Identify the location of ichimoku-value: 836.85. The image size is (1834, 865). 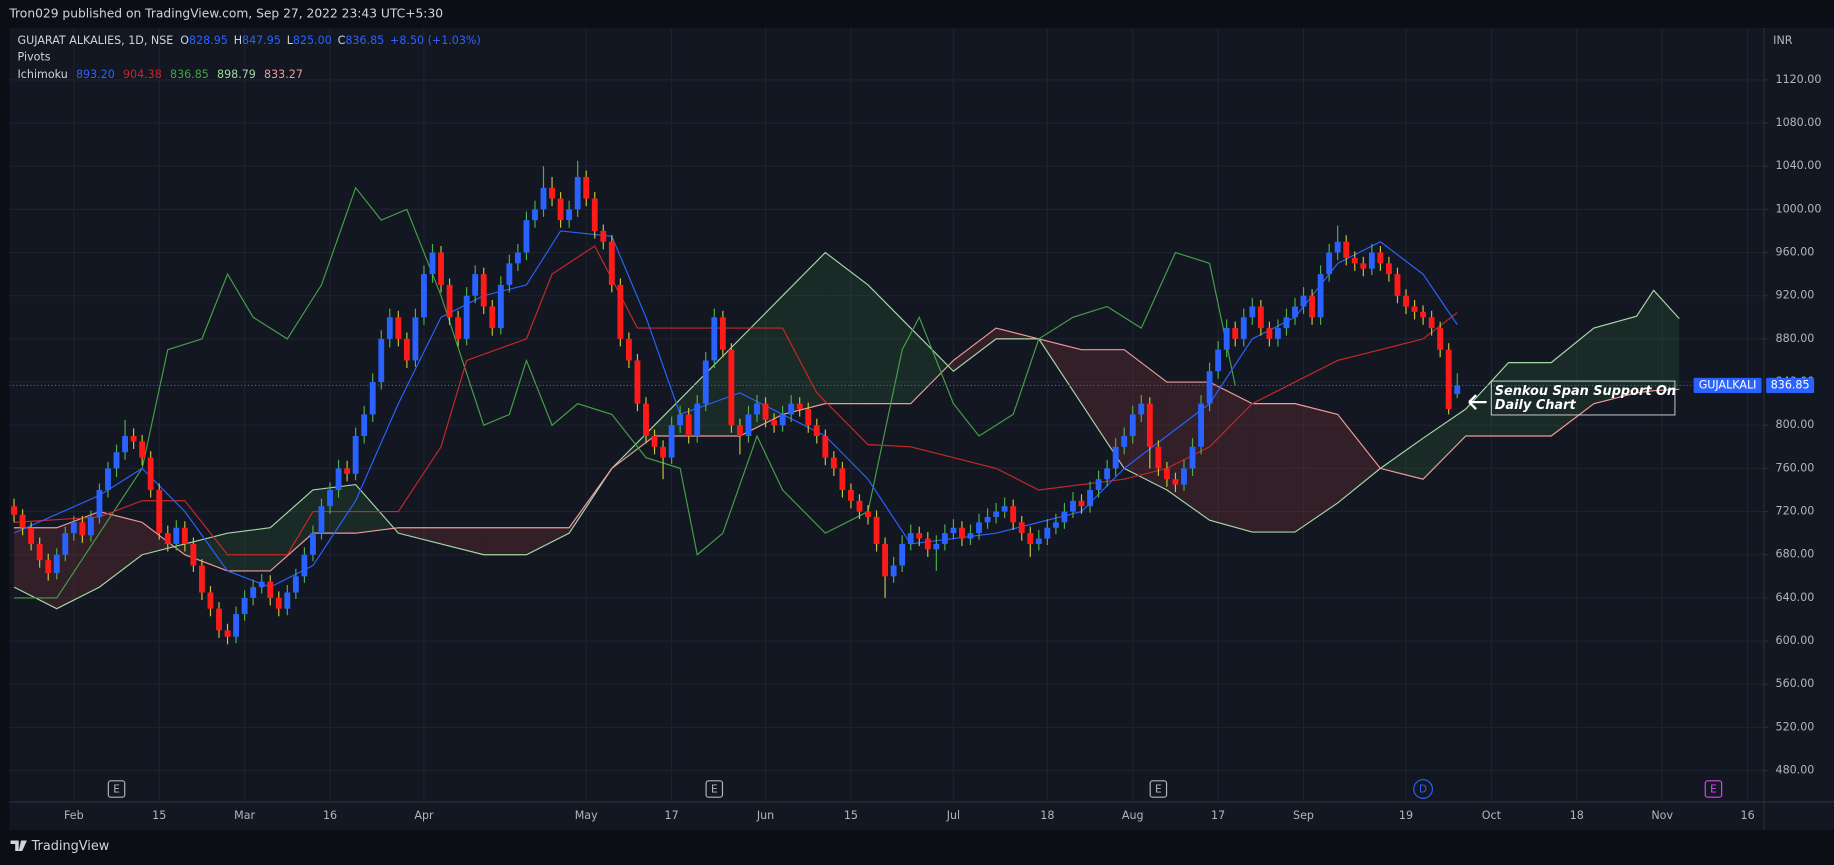
(189, 74).